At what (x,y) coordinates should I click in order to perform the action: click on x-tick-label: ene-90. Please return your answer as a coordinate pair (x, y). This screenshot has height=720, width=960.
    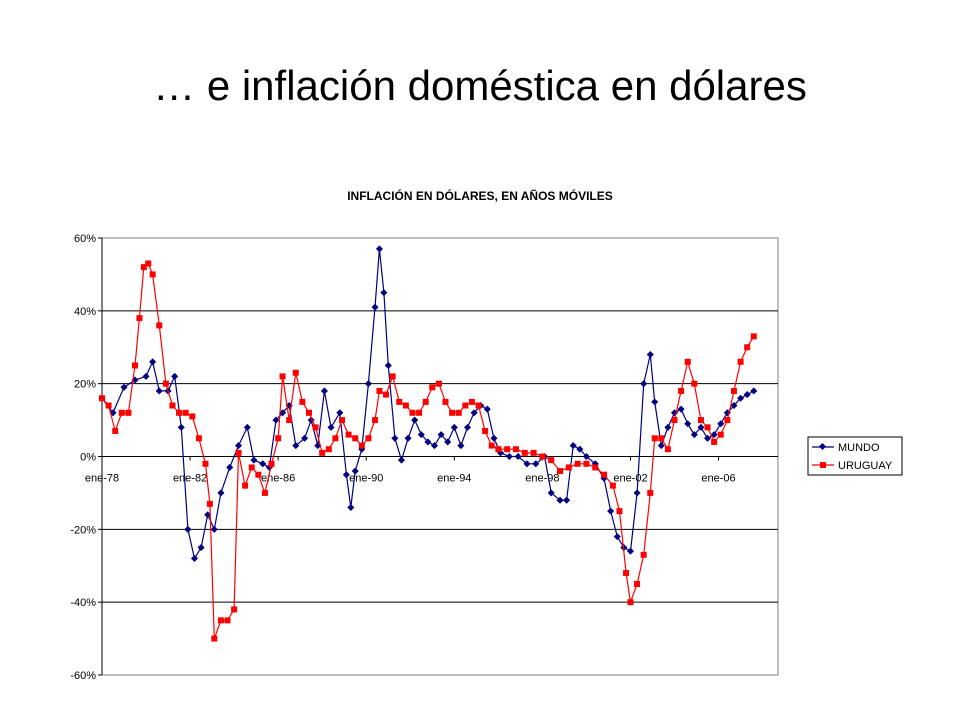
    Looking at the image, I should click on (366, 479).